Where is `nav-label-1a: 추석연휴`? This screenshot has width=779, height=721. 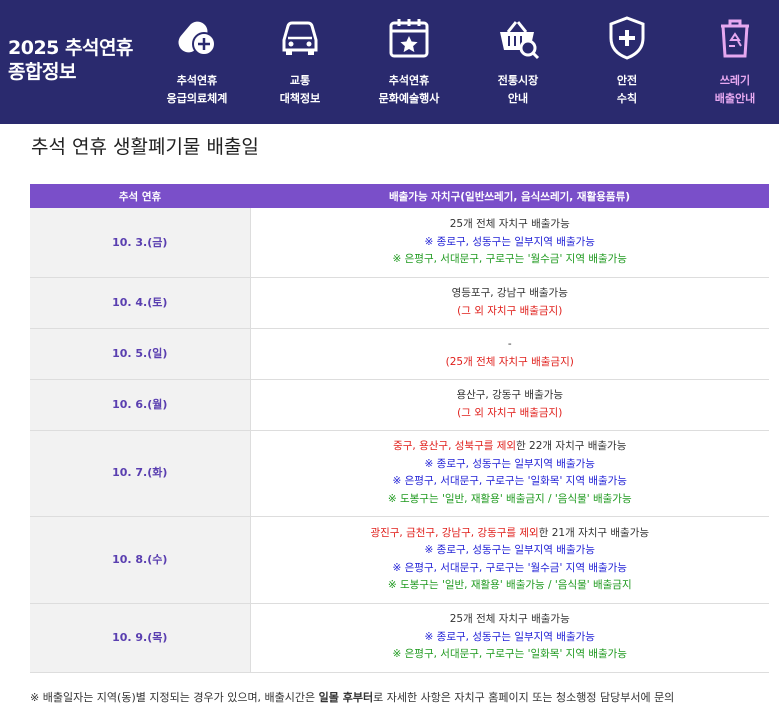 nav-label-1a: 추석연휴 is located at coordinates (197, 80).